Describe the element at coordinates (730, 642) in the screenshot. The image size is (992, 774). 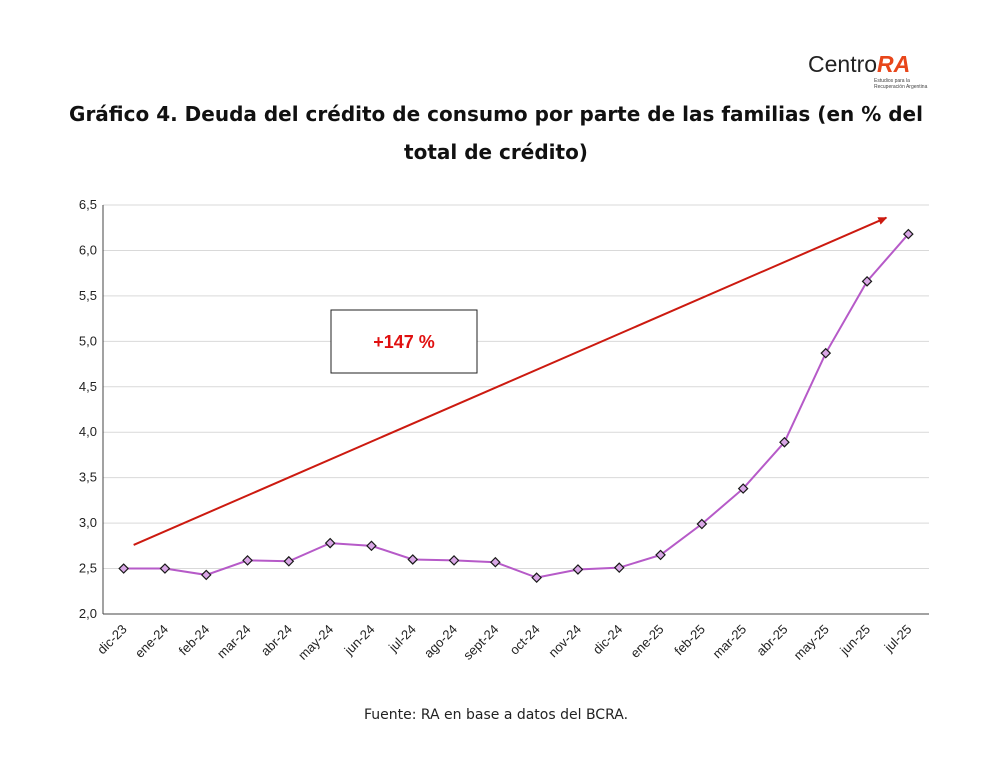
I see `x-tick-label: mar-25` at that location.